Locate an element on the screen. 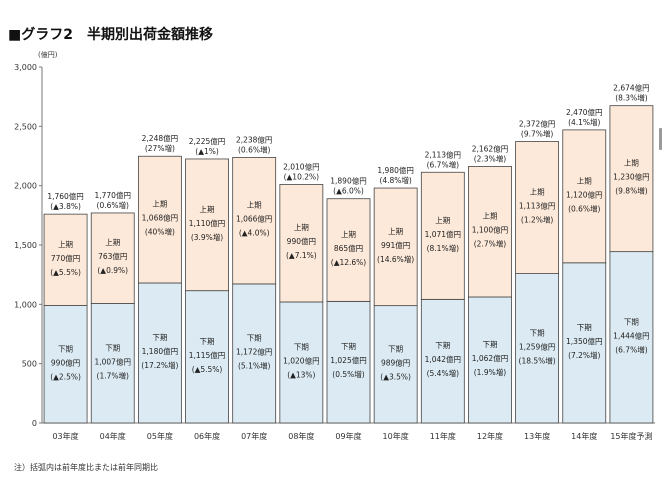 The width and height of the screenshot is (665, 499). segment-value-label: 1,025億円 is located at coordinates (348, 360).